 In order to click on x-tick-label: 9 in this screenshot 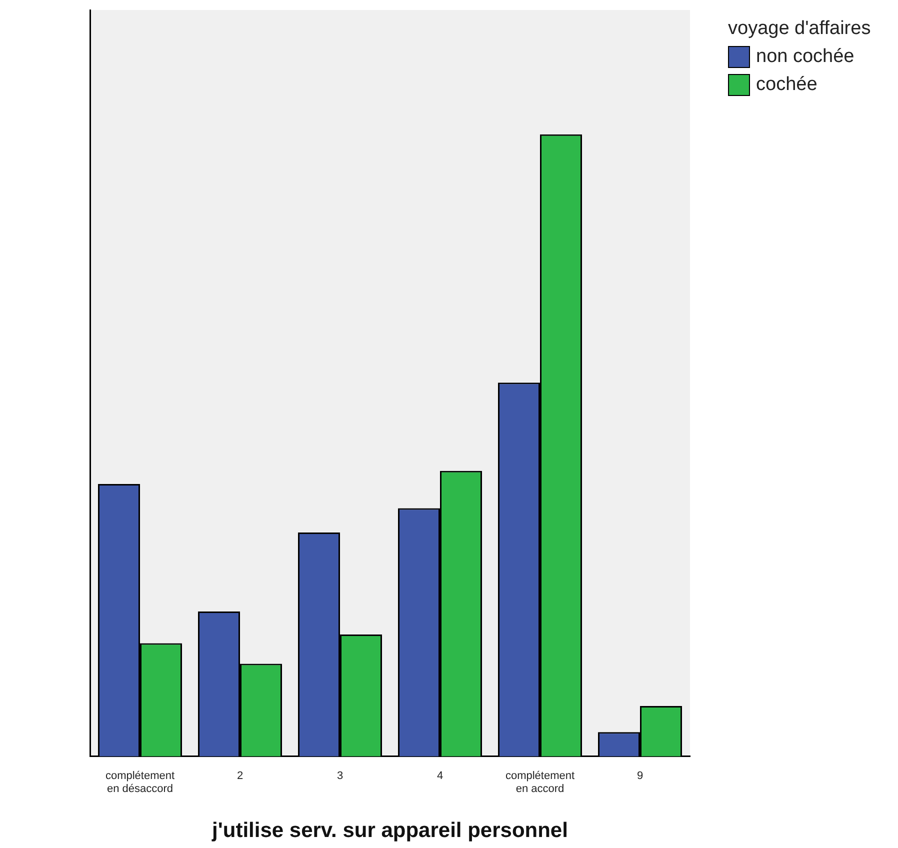, I will do `click(640, 776)`.